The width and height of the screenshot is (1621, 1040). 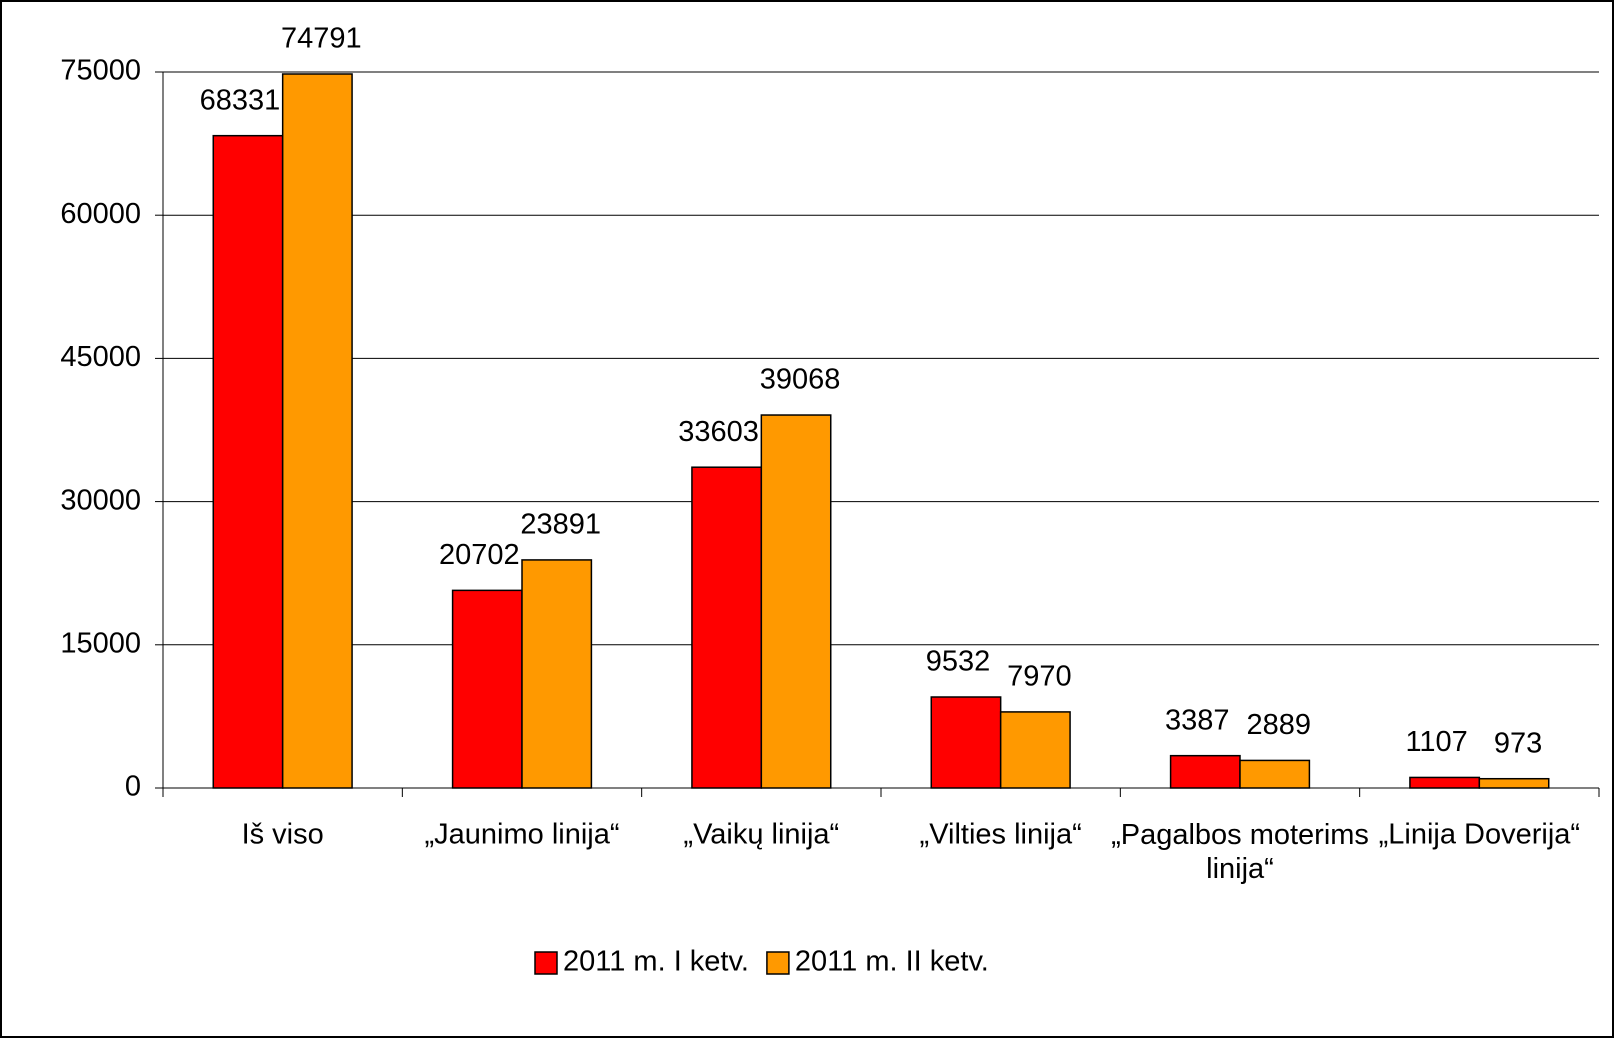 What do you see at coordinates (761, 835) in the screenshot?
I see `x-tick-label: „Vaikų linija“` at bounding box center [761, 835].